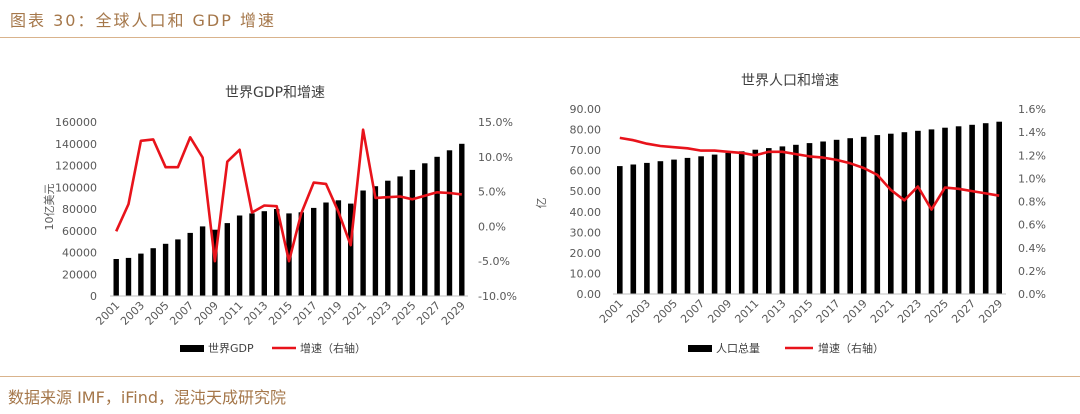  Describe the element at coordinates (495, 157) in the screenshot. I see `right-tick-label: 10.0%` at that location.